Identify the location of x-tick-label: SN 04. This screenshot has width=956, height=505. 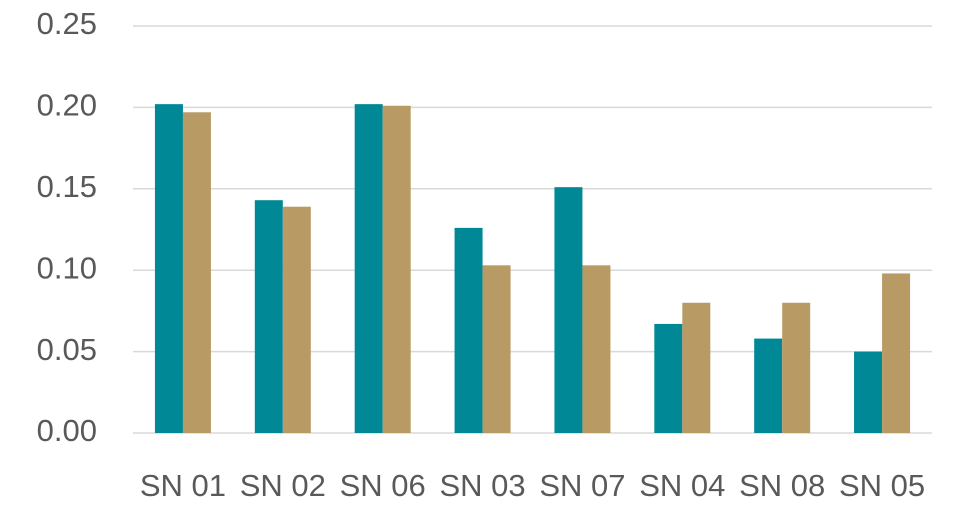
(682, 485).